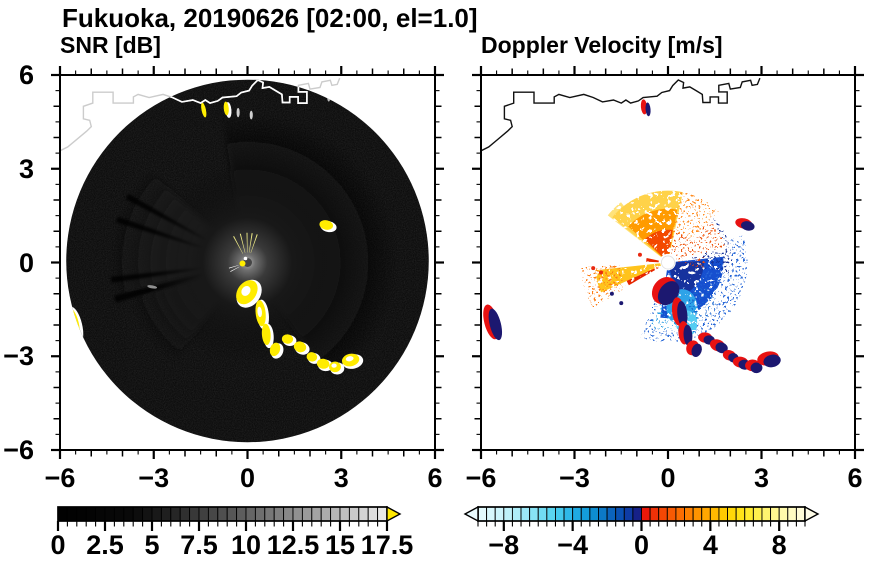 The width and height of the screenshot is (870, 570). Describe the element at coordinates (641, 518) in the screenshot. I see `vel-colorbar` at that location.